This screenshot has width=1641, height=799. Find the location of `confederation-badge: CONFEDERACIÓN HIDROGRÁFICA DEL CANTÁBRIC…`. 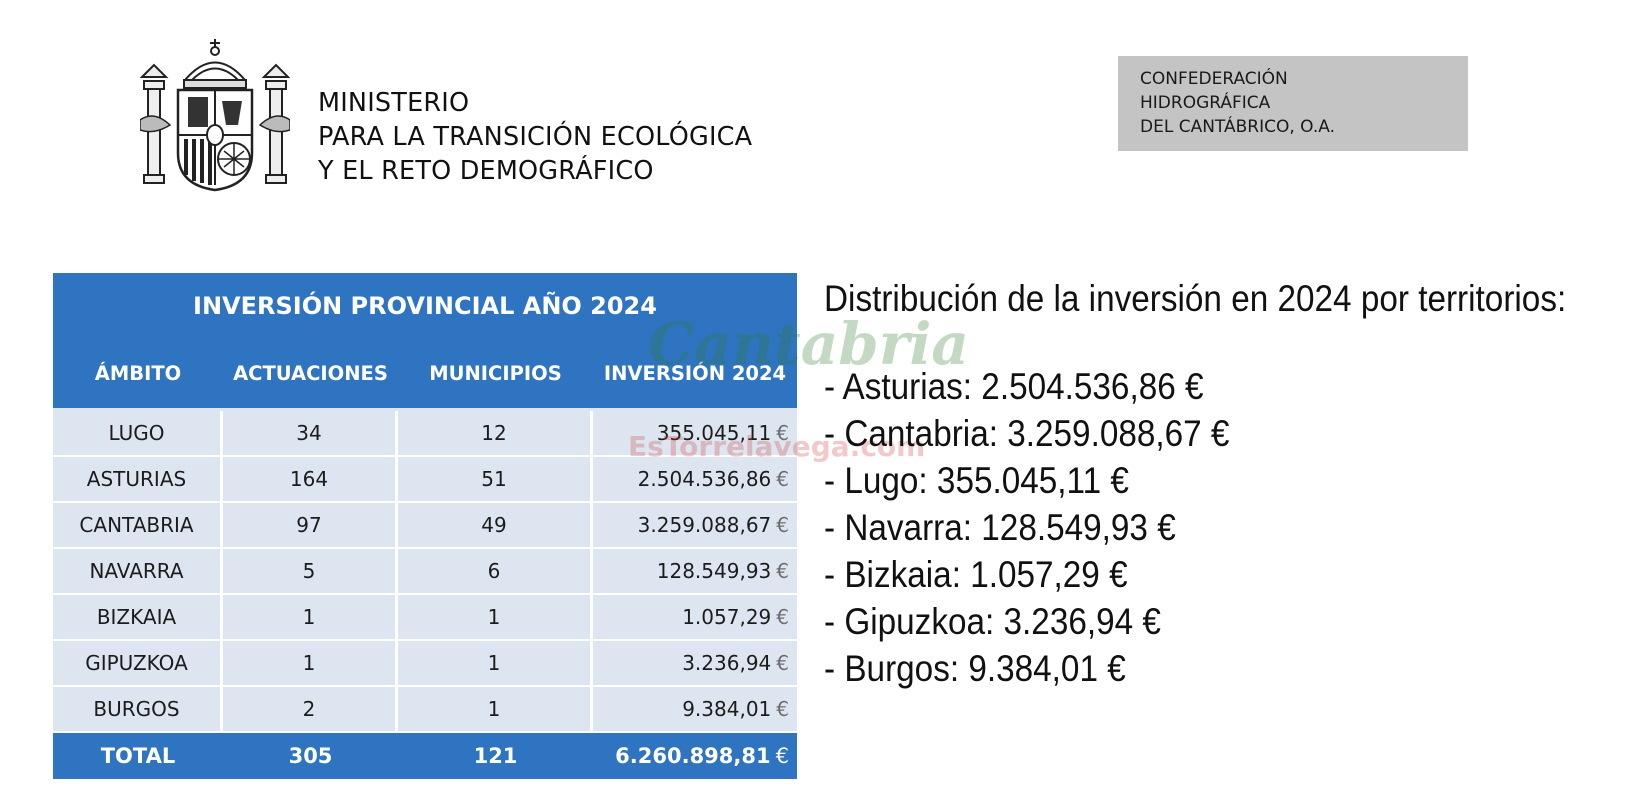

confederation-badge: CONFEDERACIÓN HIDROGRÁFICA DEL CANTÁBRIC… is located at coordinates (1293, 103).